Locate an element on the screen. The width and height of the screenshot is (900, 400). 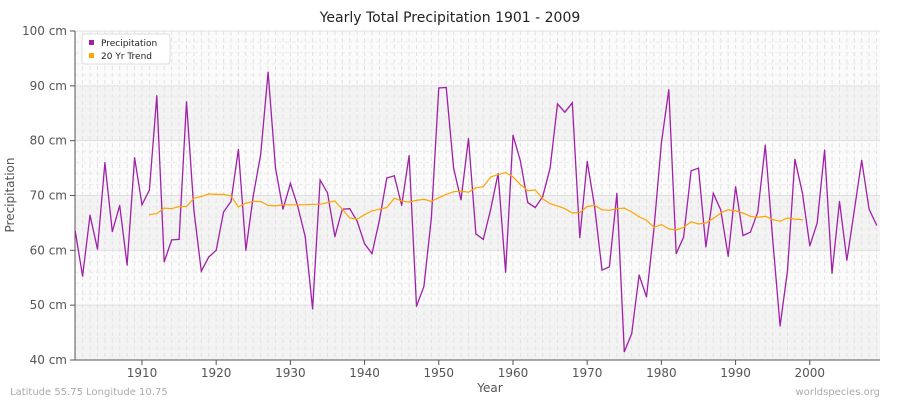
y-tick-label: 40 cm is located at coordinates (48, 360).